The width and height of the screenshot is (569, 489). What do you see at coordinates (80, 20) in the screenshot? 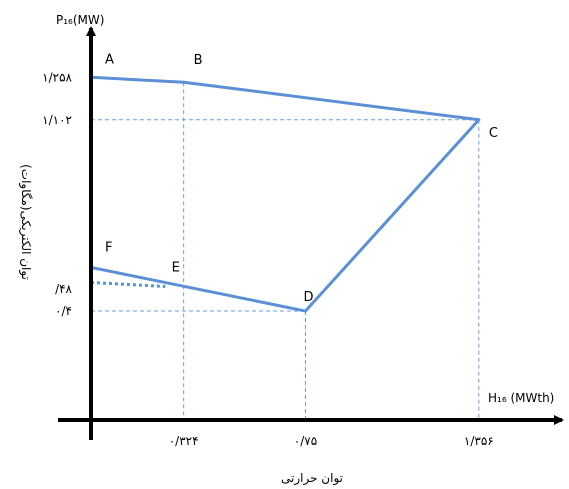
I see `y-axis-title: P₁₆(MW)` at bounding box center [80, 20].